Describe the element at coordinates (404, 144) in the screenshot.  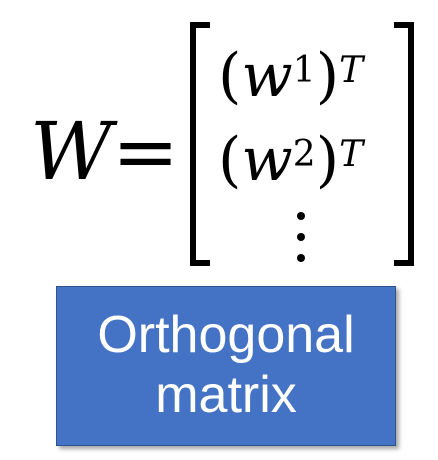
I see `right-bracket` at that location.